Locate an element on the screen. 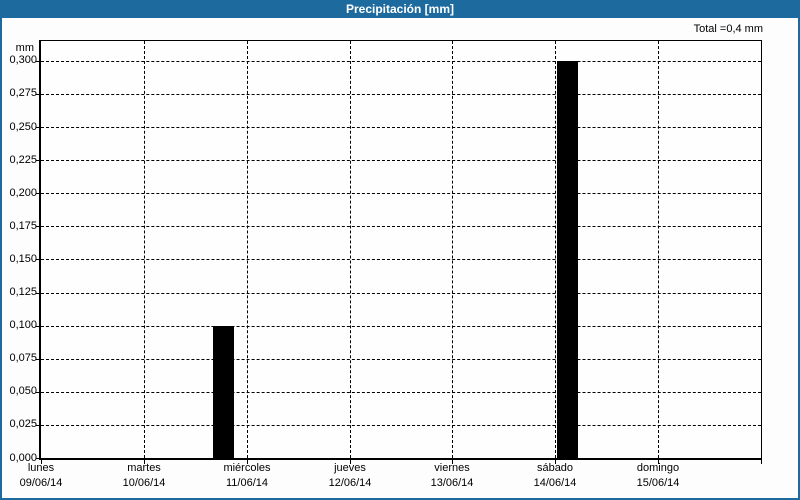 The image size is (800, 500). y-tick-label: 0,025 is located at coordinates (23, 424).